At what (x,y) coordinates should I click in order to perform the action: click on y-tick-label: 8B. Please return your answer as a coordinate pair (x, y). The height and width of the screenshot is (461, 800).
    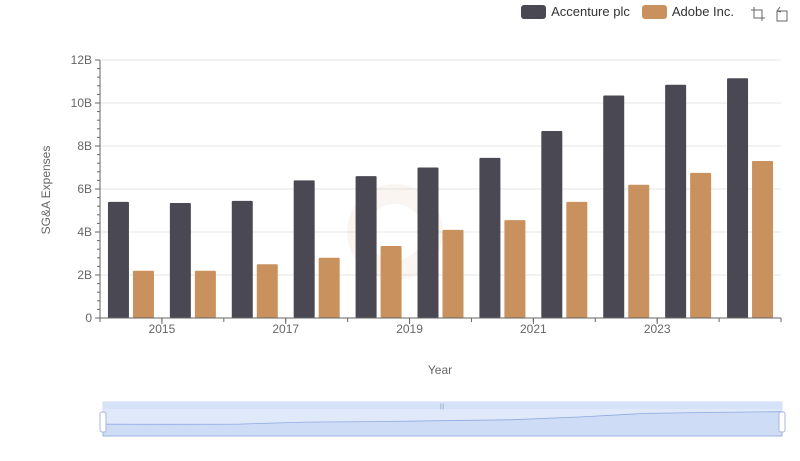
    Looking at the image, I should click on (84, 146).